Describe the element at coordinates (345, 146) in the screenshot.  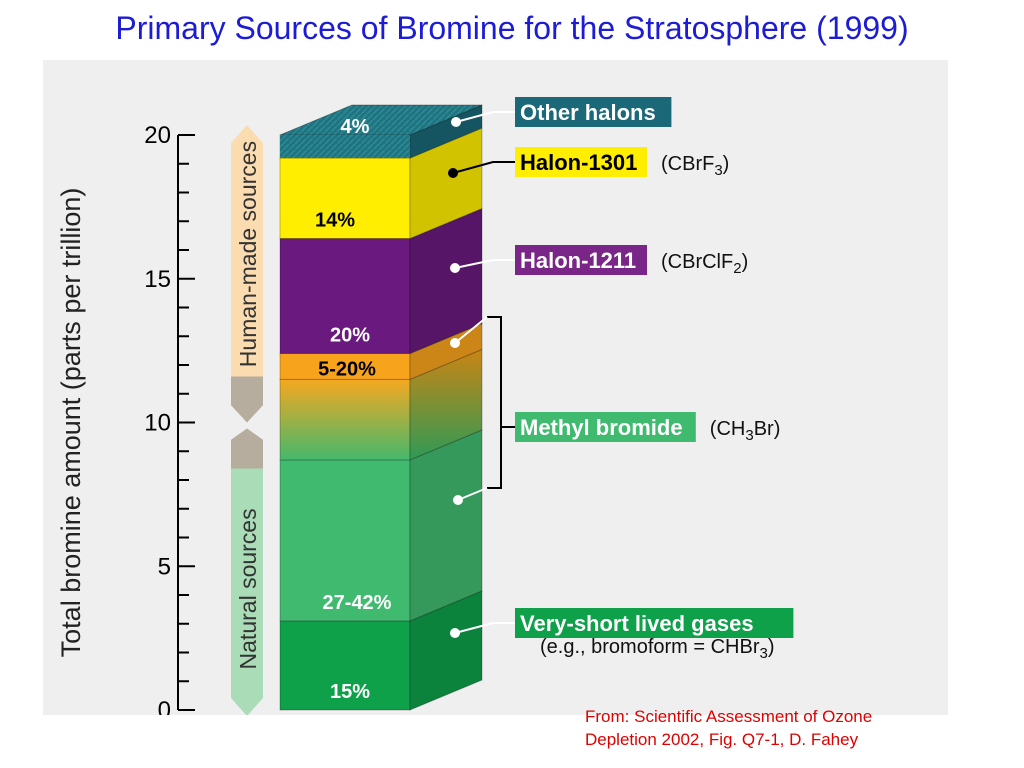
I see `segment-front-hatch` at that location.